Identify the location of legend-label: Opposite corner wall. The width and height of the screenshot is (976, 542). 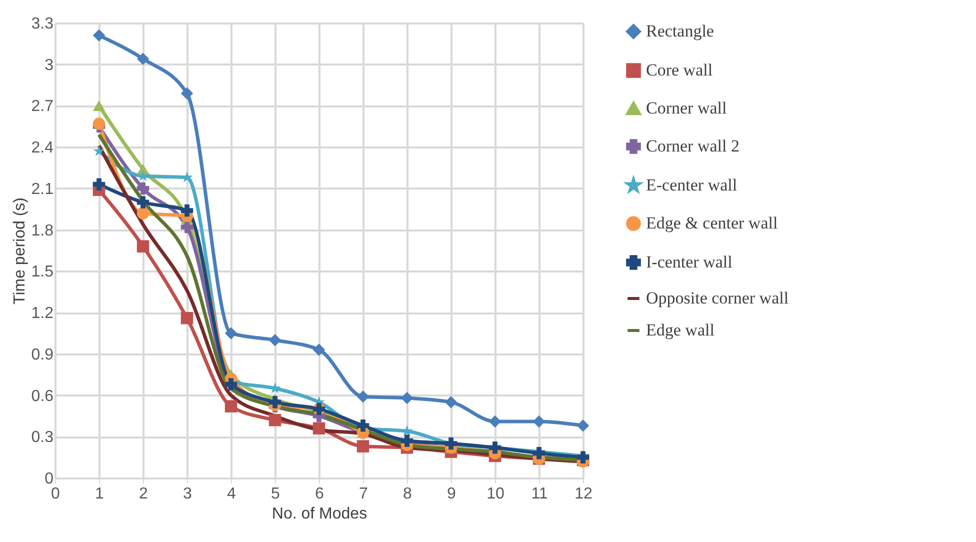
(717, 298).